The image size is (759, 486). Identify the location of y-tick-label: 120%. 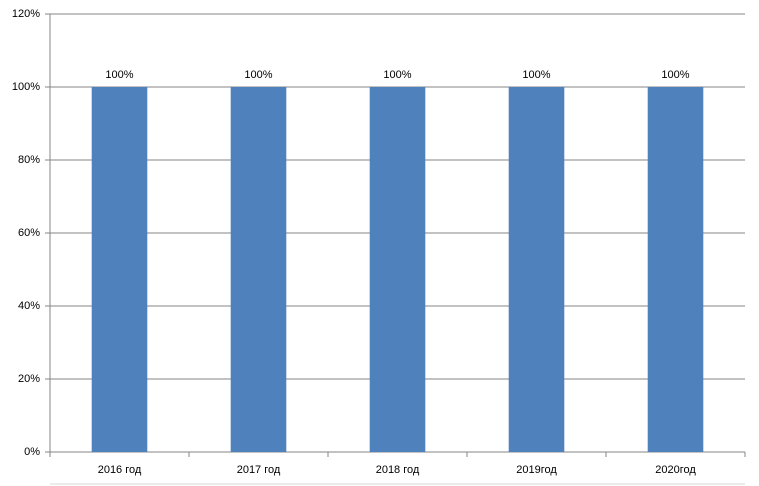
(26, 14).